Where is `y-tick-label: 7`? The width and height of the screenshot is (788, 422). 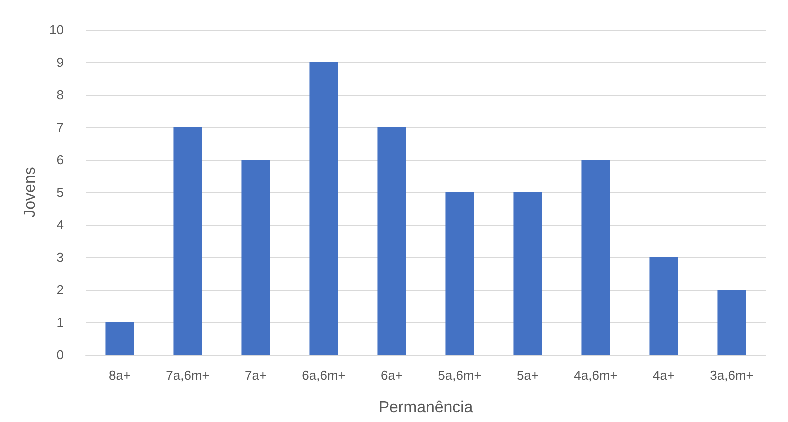
y-tick-label: 7 is located at coordinates (60, 127).